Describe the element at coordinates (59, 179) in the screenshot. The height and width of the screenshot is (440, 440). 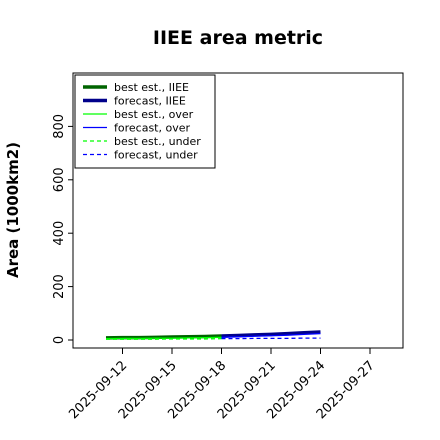
I see `y-tick-label: 600` at that location.